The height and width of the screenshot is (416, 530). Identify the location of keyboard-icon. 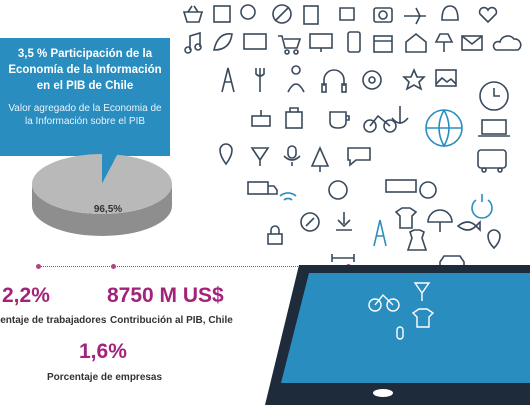
(401, 186).